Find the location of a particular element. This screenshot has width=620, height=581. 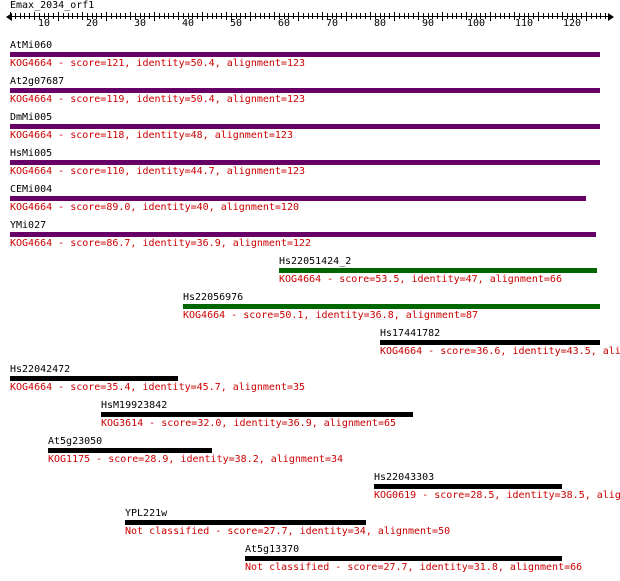

hit-name: HsMi005 is located at coordinates (31, 153).